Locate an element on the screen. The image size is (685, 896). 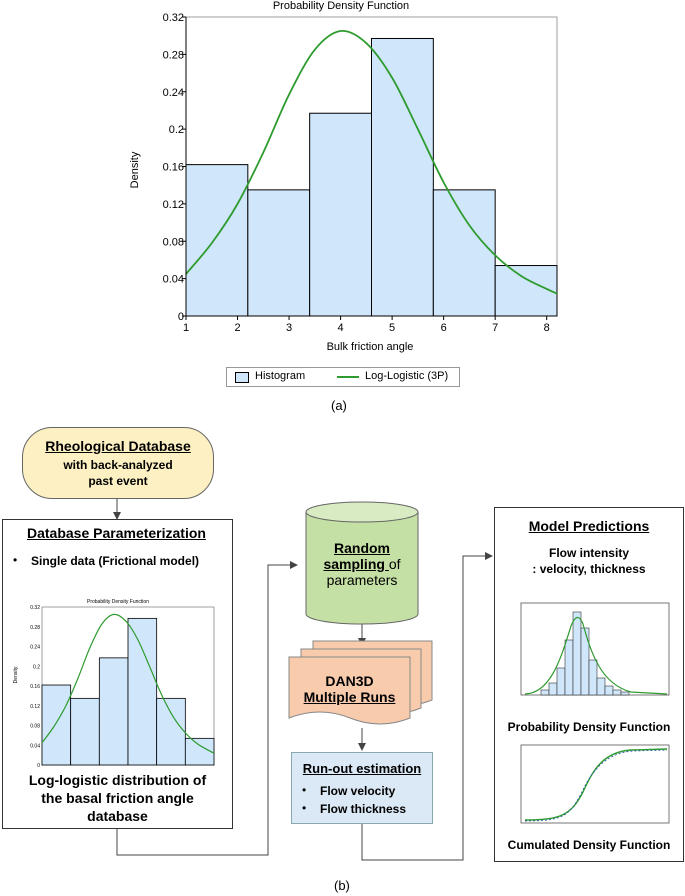
mini-y-tick-label: 0.16 is located at coordinates (35, 687).